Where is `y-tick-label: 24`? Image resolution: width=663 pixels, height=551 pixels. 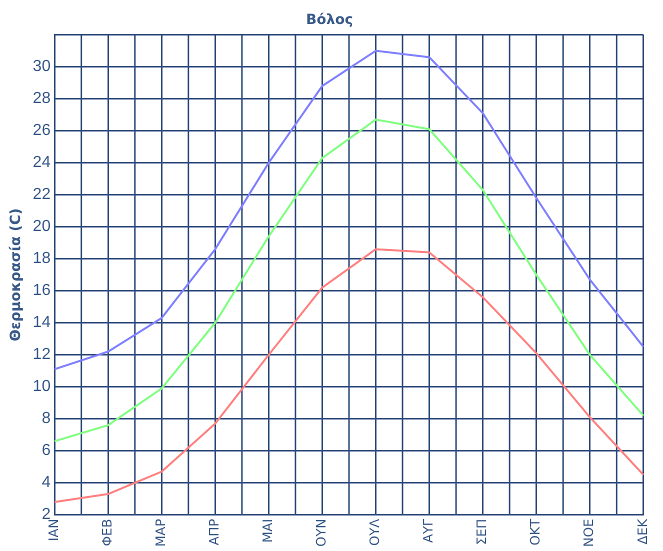
y-tick-label: 24 is located at coordinates (41, 163).